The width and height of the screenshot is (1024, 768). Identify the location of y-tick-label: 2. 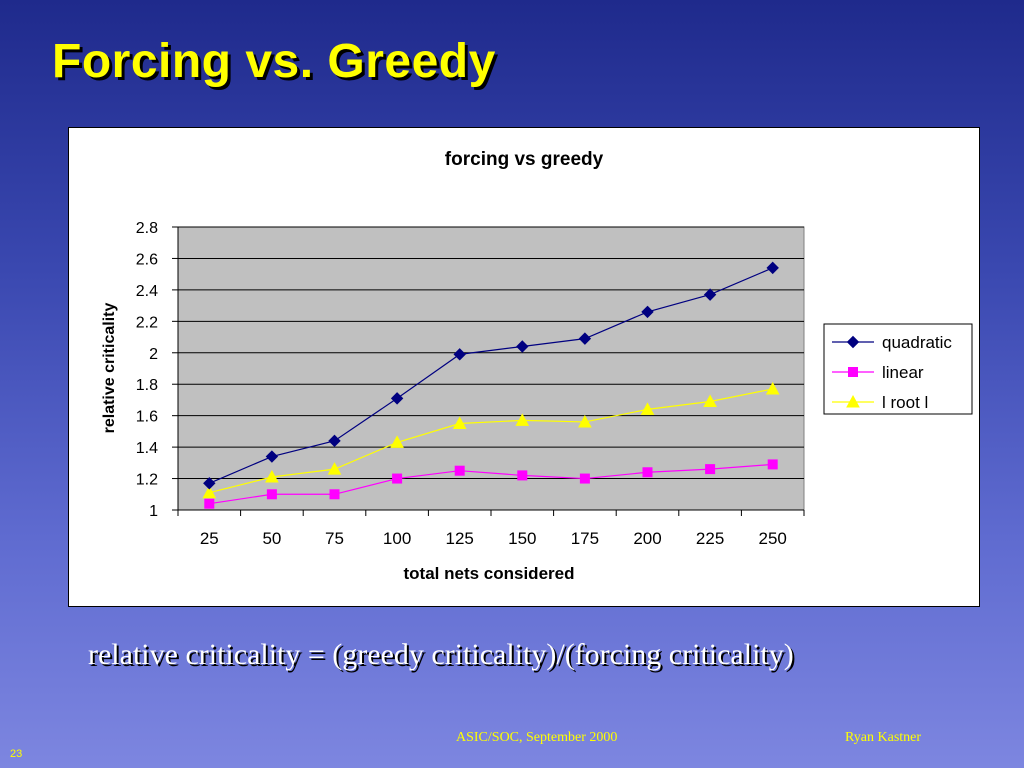
(153, 354).